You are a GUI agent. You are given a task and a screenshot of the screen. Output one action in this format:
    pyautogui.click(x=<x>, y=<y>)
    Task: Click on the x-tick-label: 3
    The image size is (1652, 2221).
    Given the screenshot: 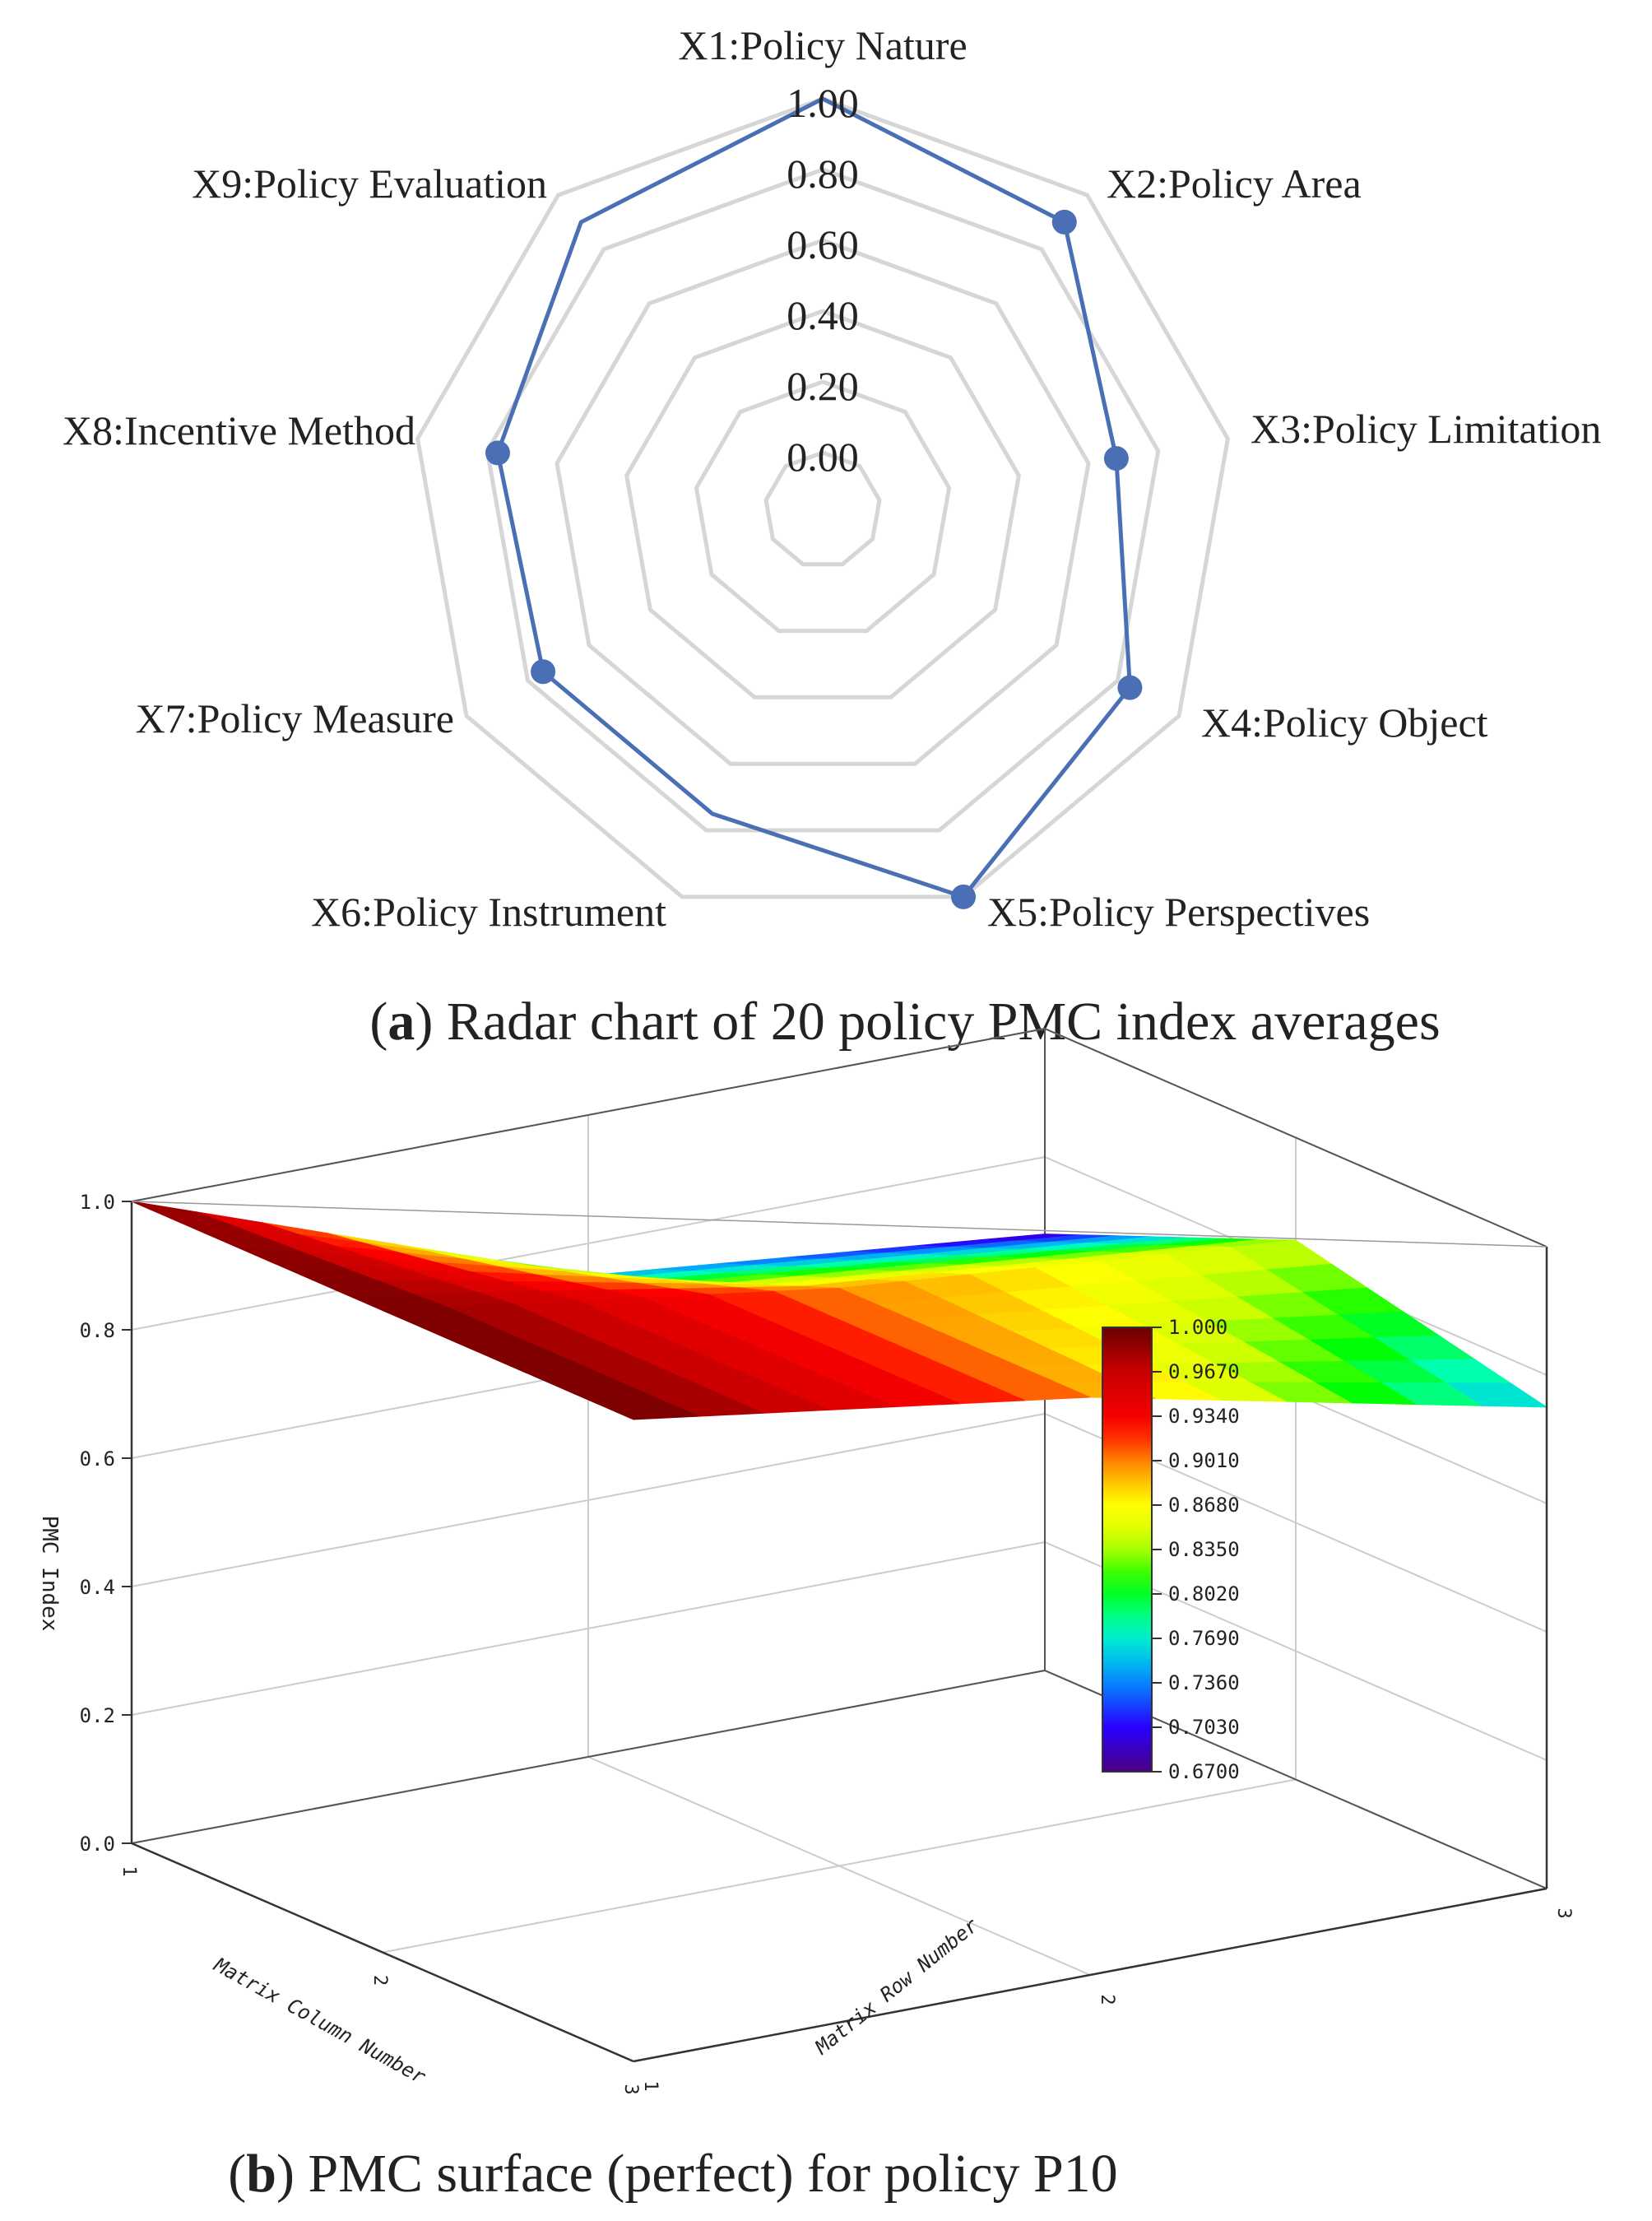 What is the action you would take?
    pyautogui.click(x=630, y=2089)
    